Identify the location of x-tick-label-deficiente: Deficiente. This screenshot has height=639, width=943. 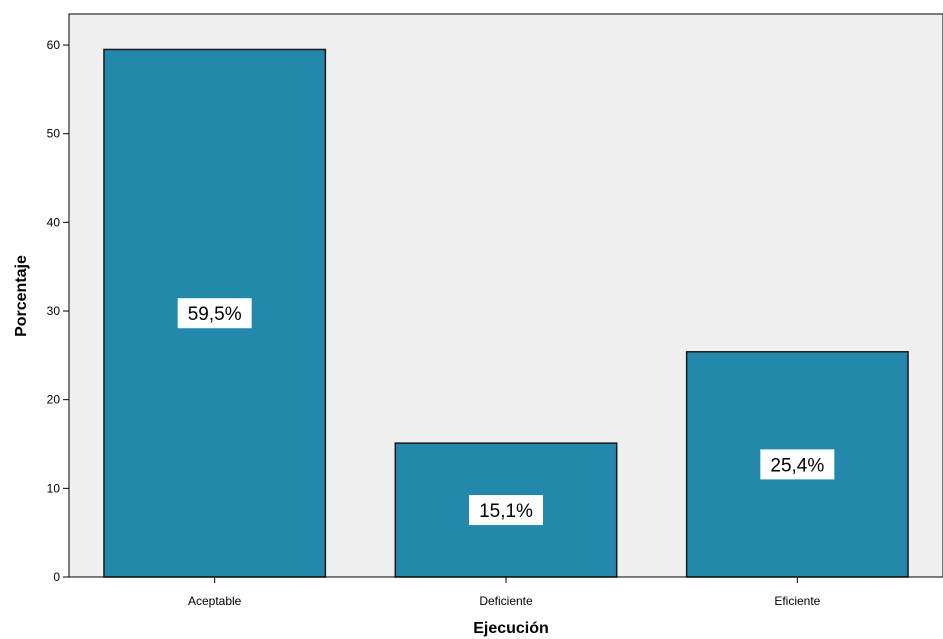
(506, 601).